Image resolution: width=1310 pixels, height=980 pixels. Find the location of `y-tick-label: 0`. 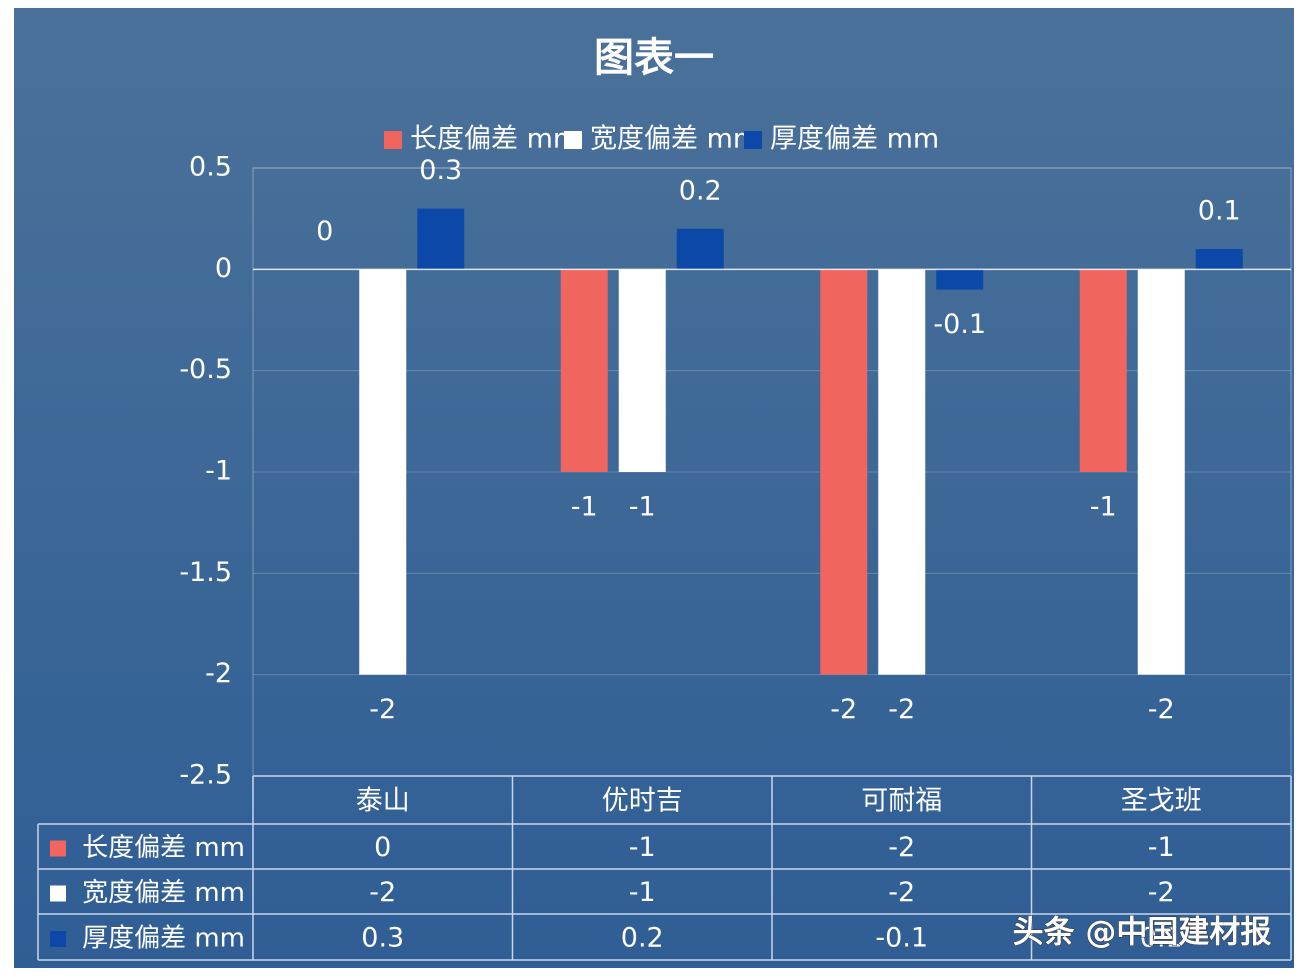

y-tick-label: 0 is located at coordinates (223, 268).